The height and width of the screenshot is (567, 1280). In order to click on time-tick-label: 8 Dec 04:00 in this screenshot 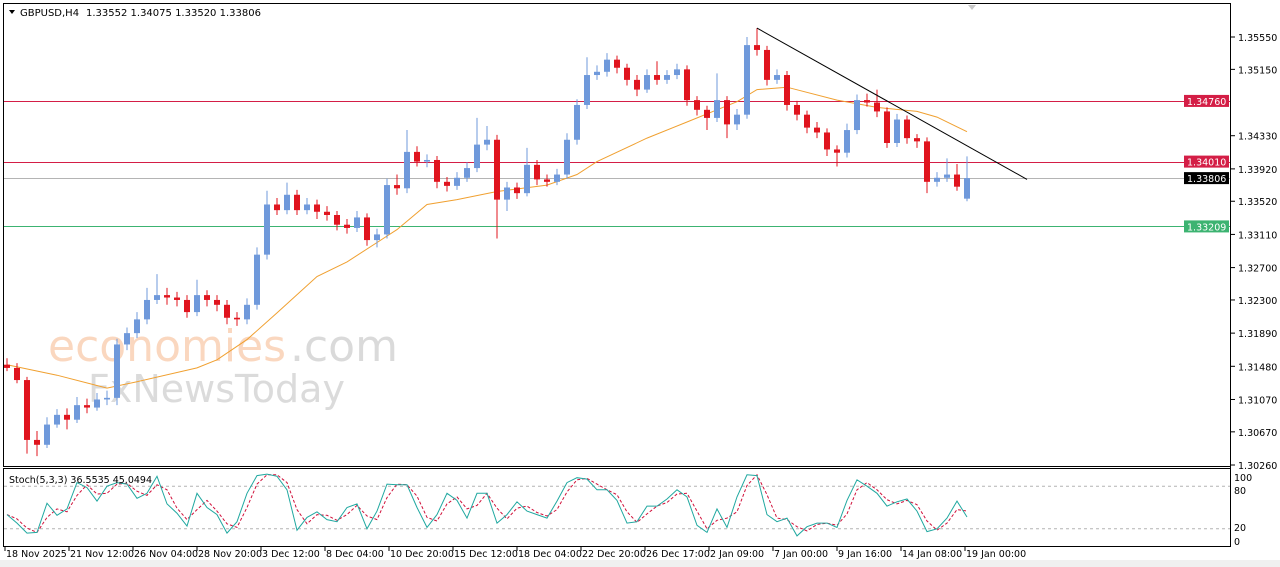, I will do `click(355, 554)`.